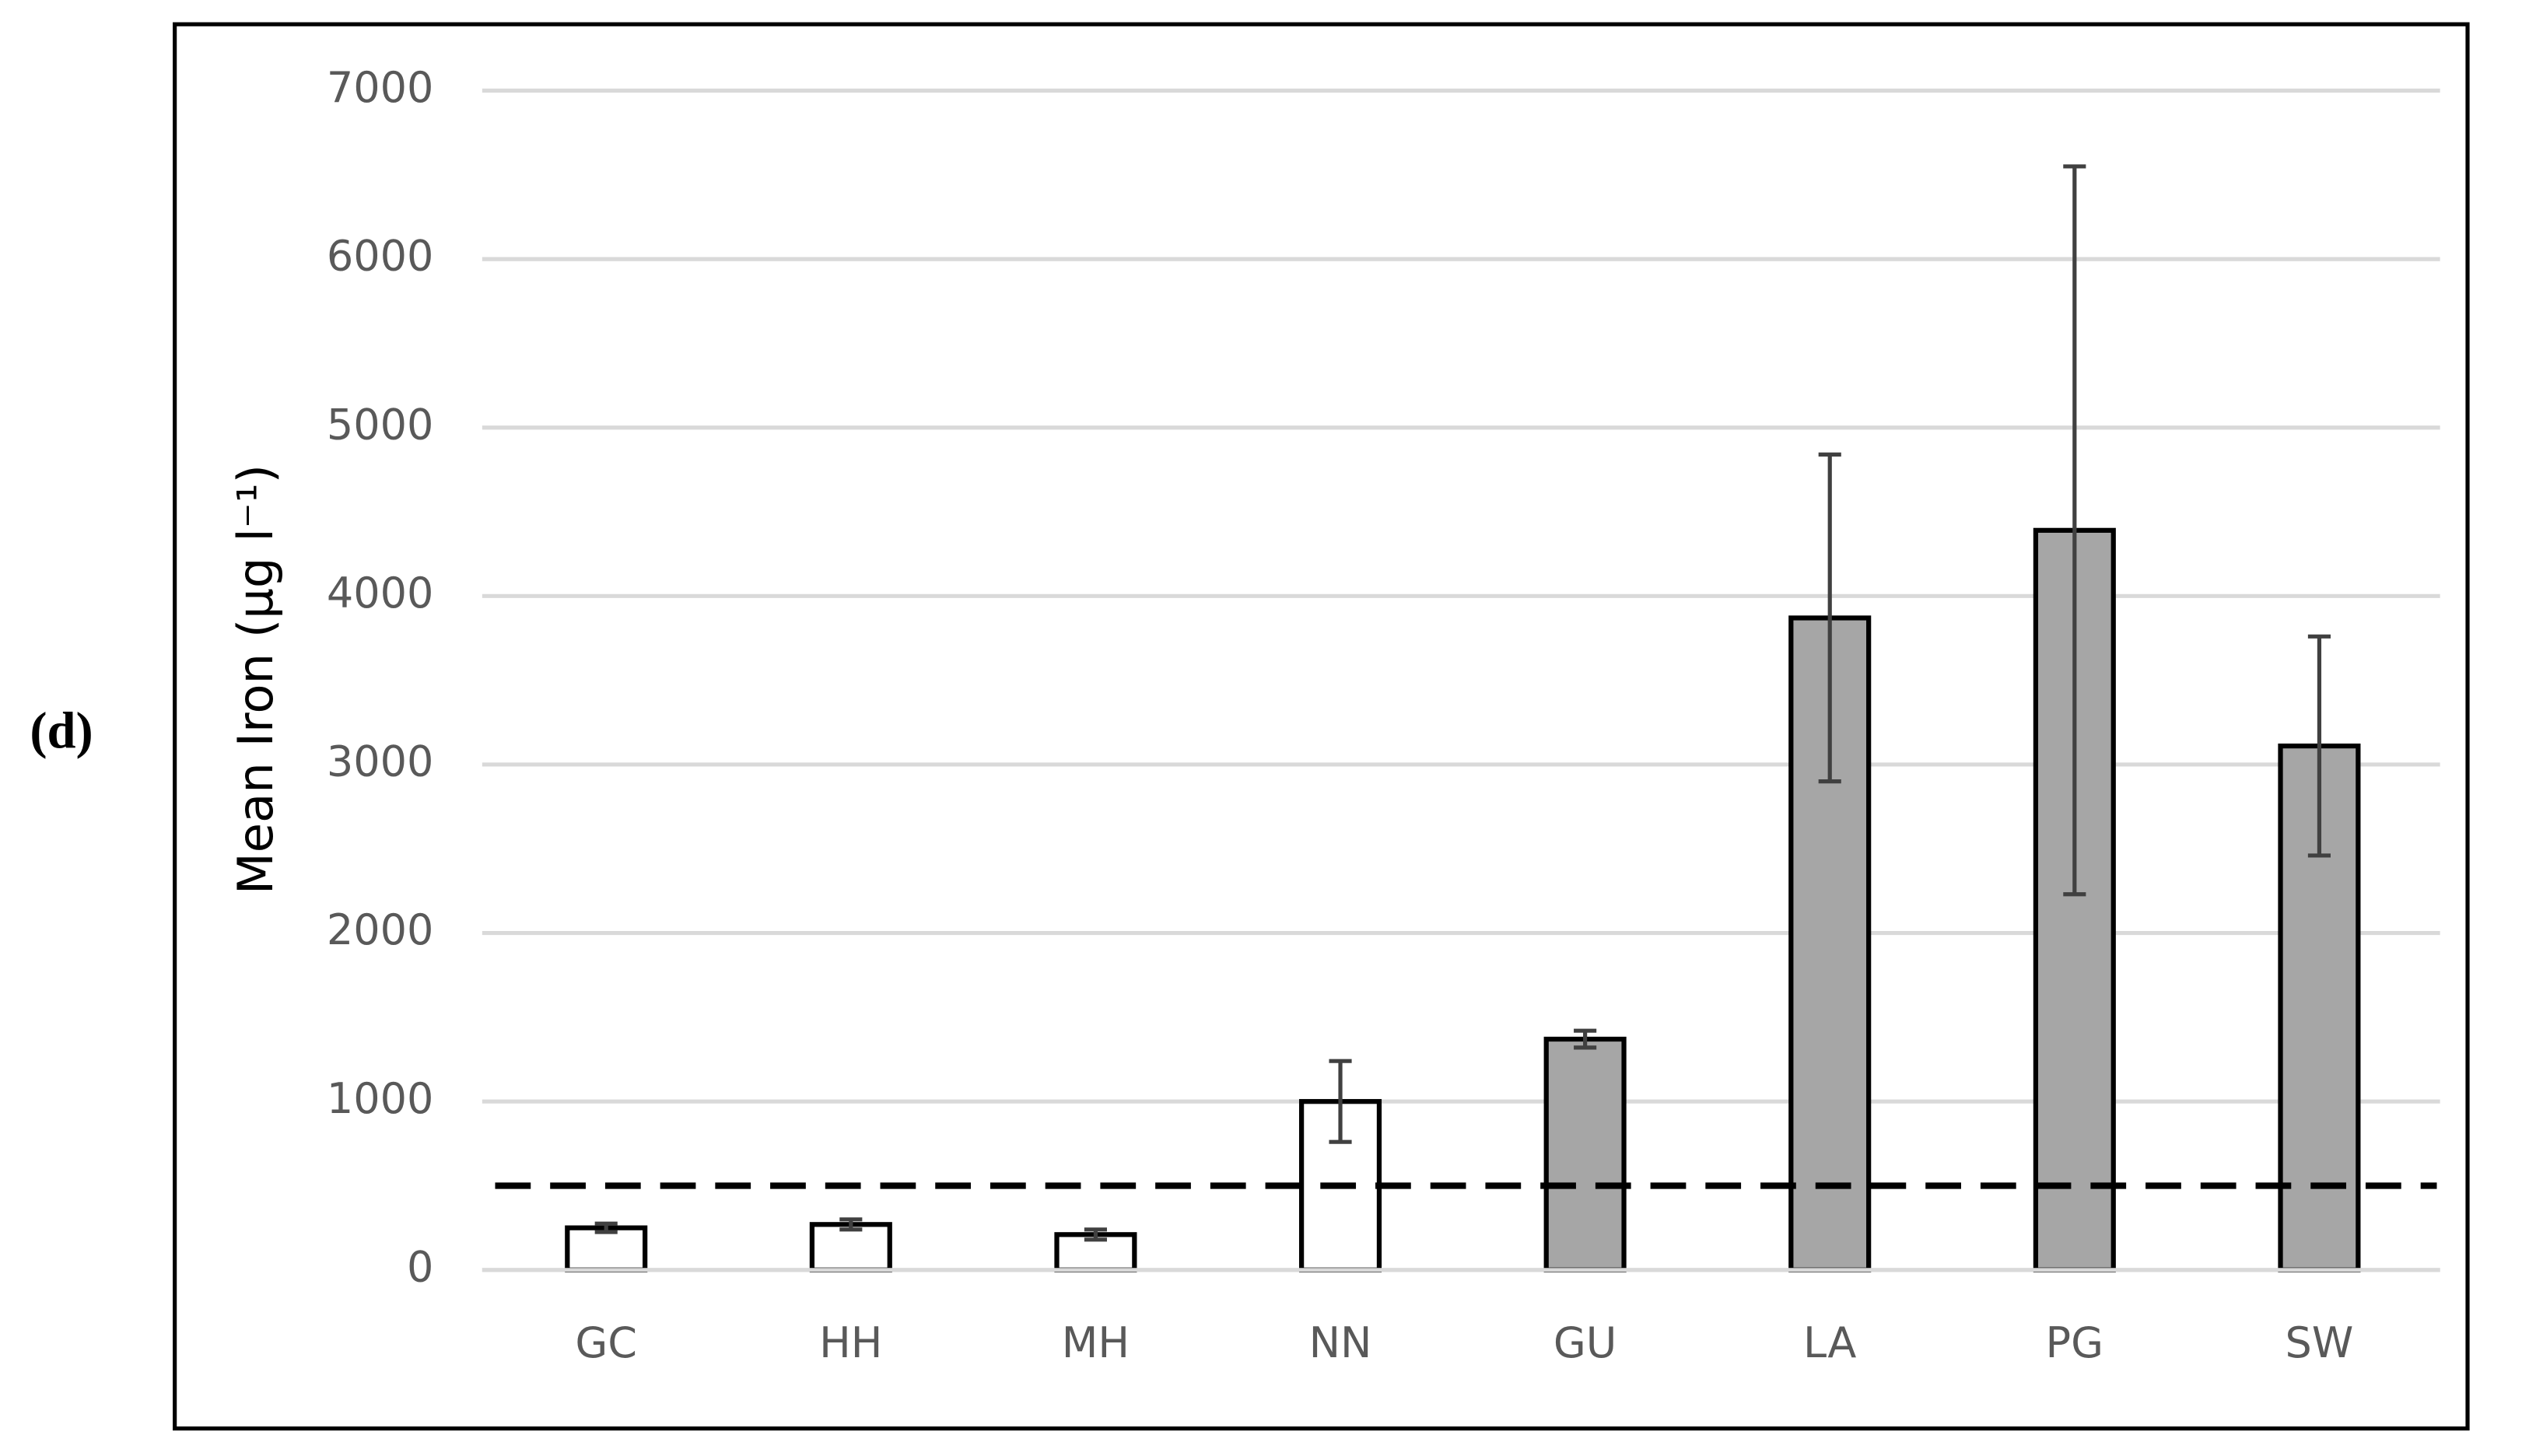 This screenshot has height=1456, width=2536. What do you see at coordinates (850, 1342) in the screenshot?
I see `x-tick-label: HH` at bounding box center [850, 1342].